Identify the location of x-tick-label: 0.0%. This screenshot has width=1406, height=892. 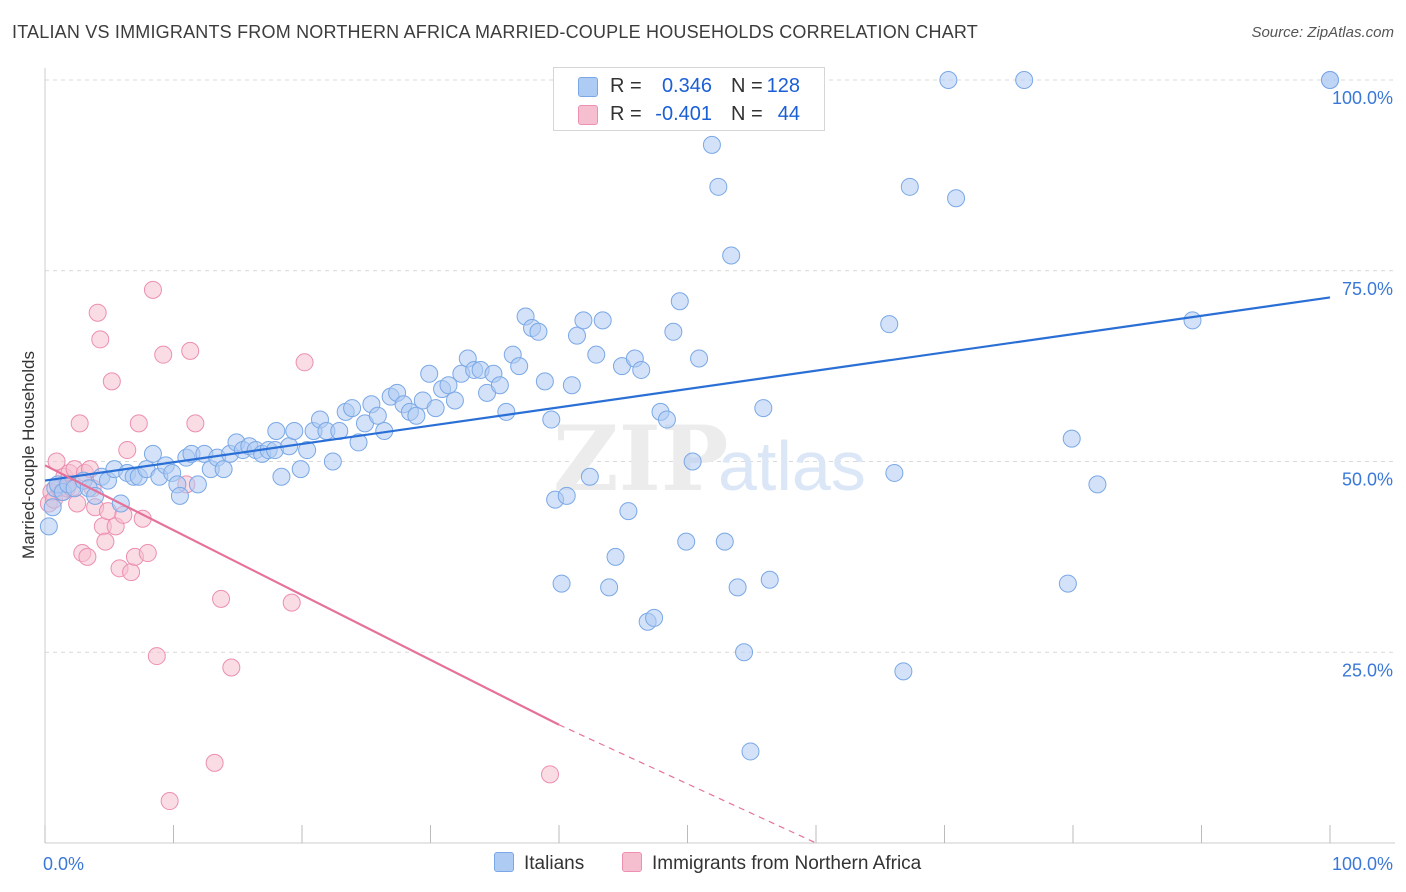
(63, 864).